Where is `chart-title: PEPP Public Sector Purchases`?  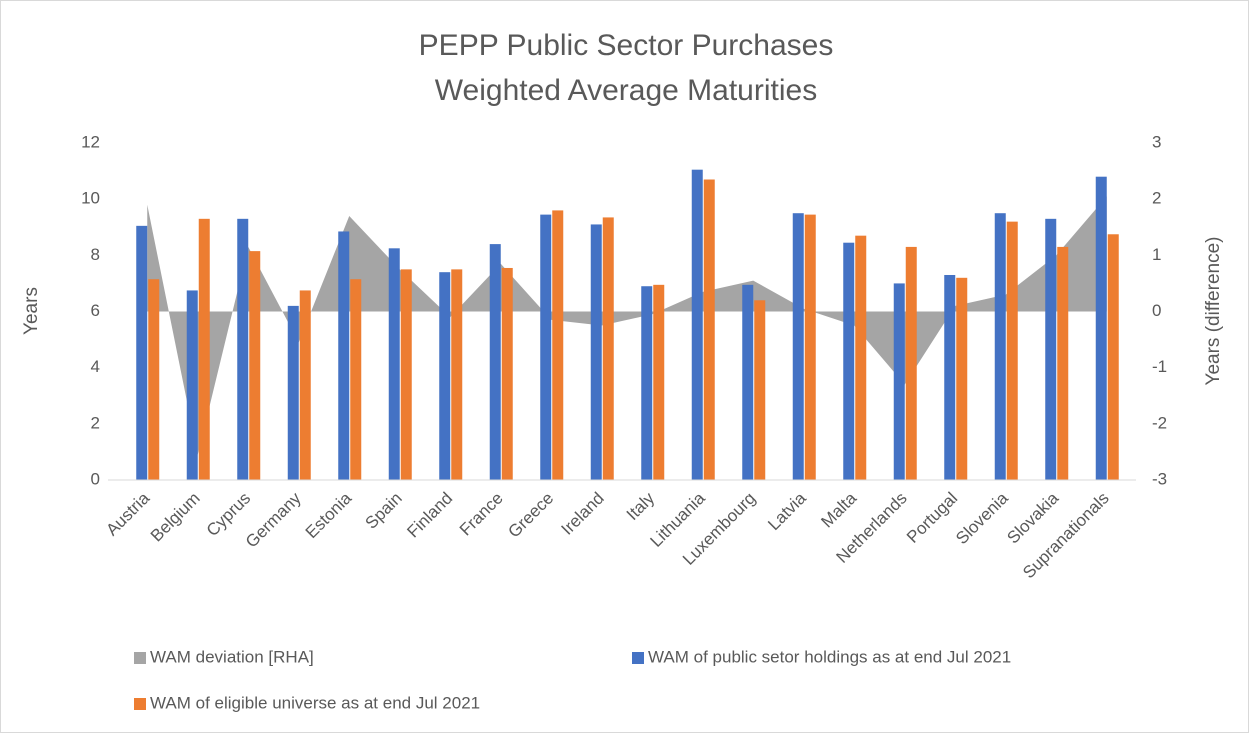
chart-title: PEPP Public Sector Purchases is located at coordinates (626, 45).